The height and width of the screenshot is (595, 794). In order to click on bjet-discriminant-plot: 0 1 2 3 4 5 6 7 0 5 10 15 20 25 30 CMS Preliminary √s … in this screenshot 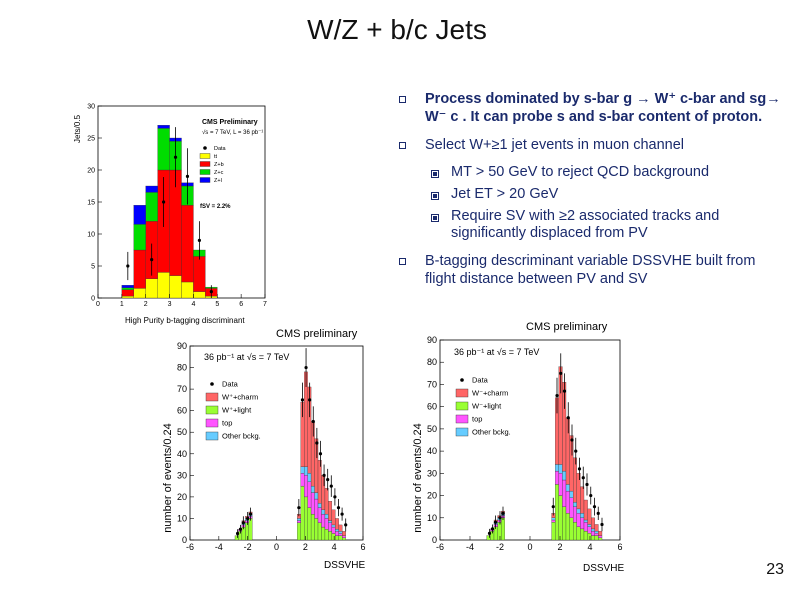, I will do `click(175, 213)`.